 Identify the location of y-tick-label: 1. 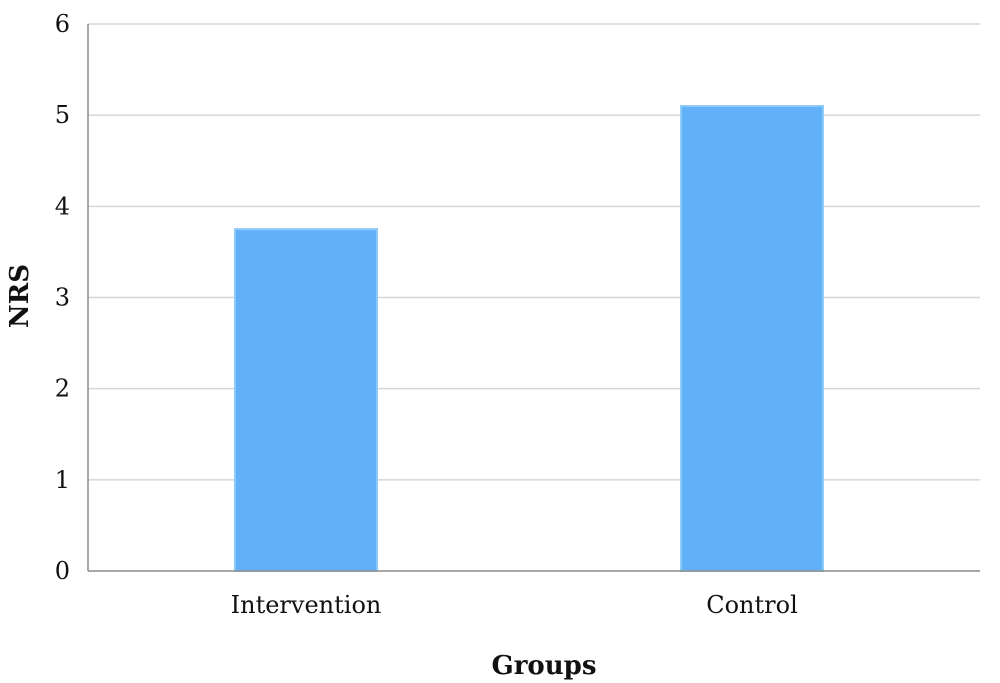
(62, 480).